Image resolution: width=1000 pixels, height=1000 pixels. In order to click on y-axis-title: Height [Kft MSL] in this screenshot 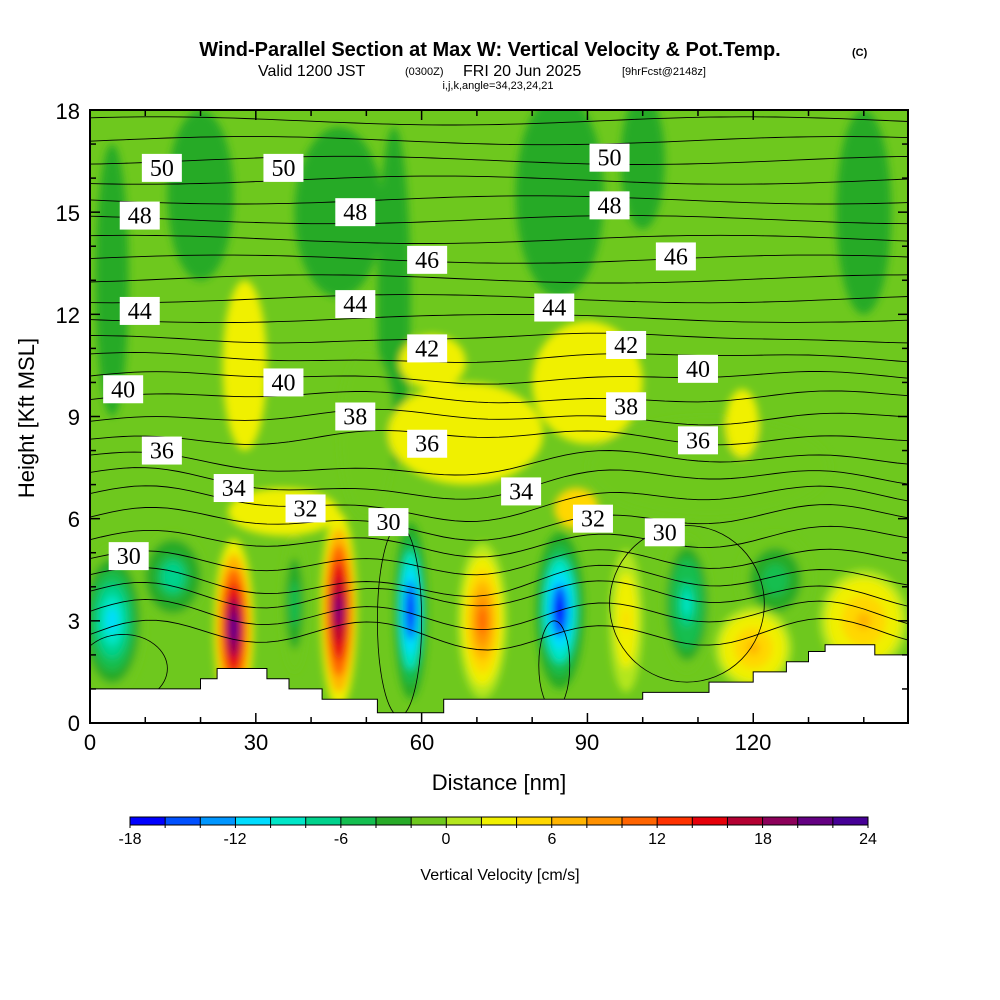, I will do `click(26, 418)`.